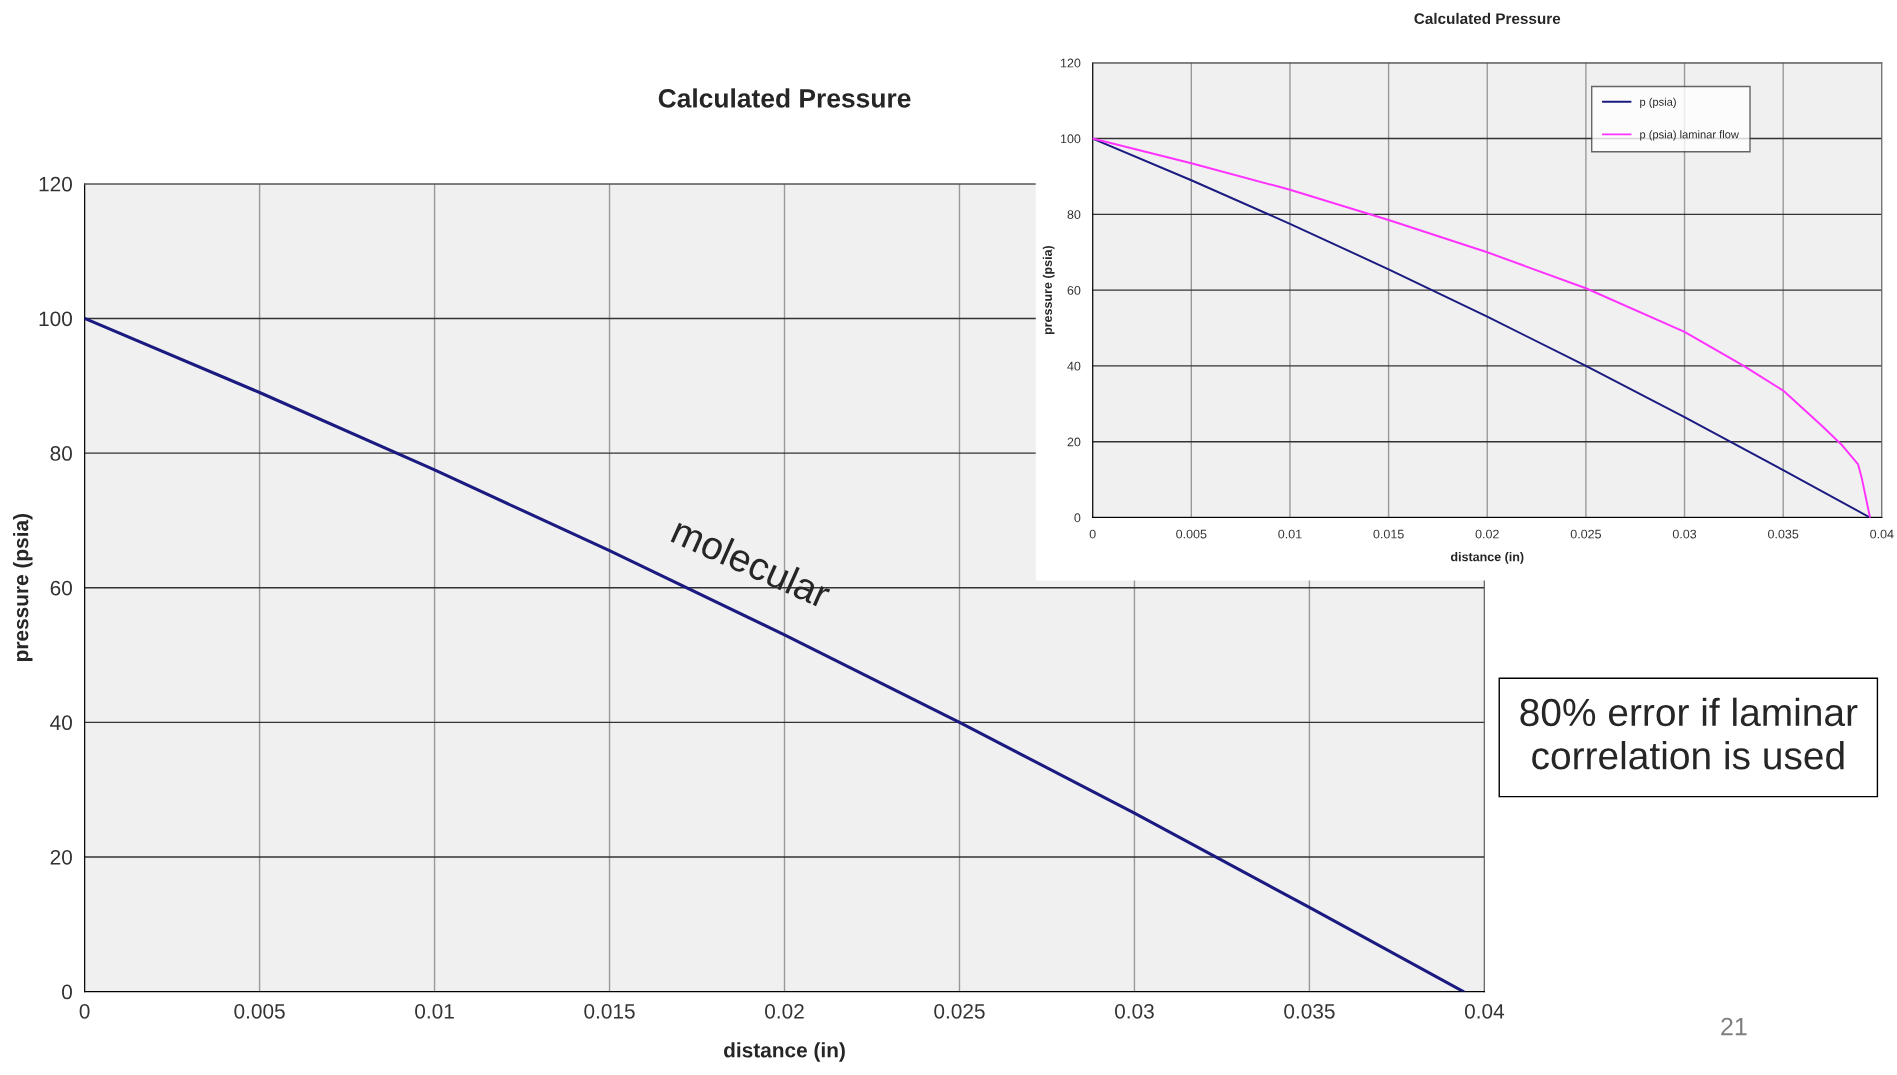 The height and width of the screenshot is (1075, 1897). I want to click on text: 21, so click(1734, 1026).